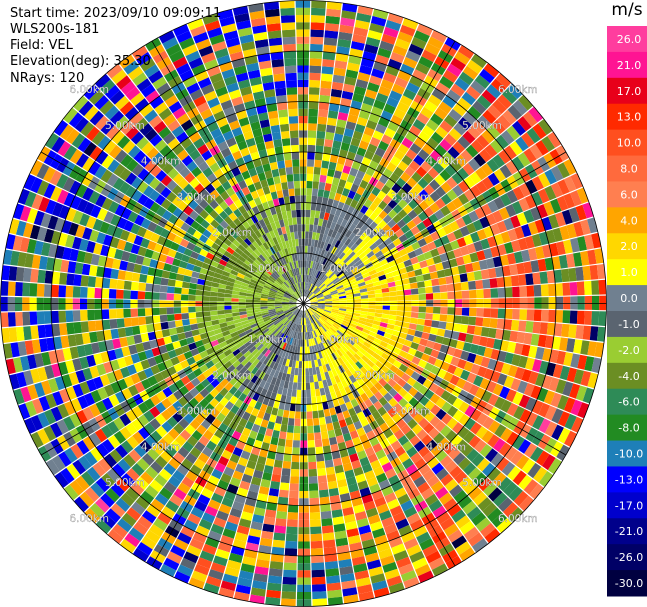 The width and height of the screenshot is (647, 607). What do you see at coordinates (629, 143) in the screenshot?
I see `colorbar-tick-label: 10.0` at bounding box center [629, 143].